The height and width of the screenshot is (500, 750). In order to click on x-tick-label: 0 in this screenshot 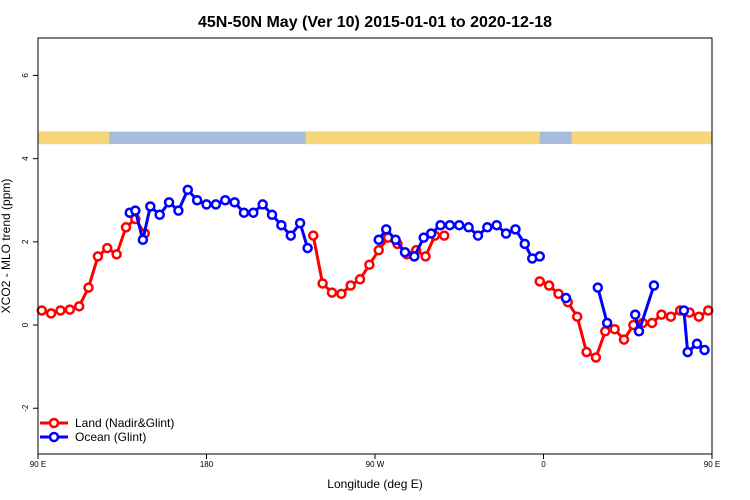, I will do `click(543, 464)`.